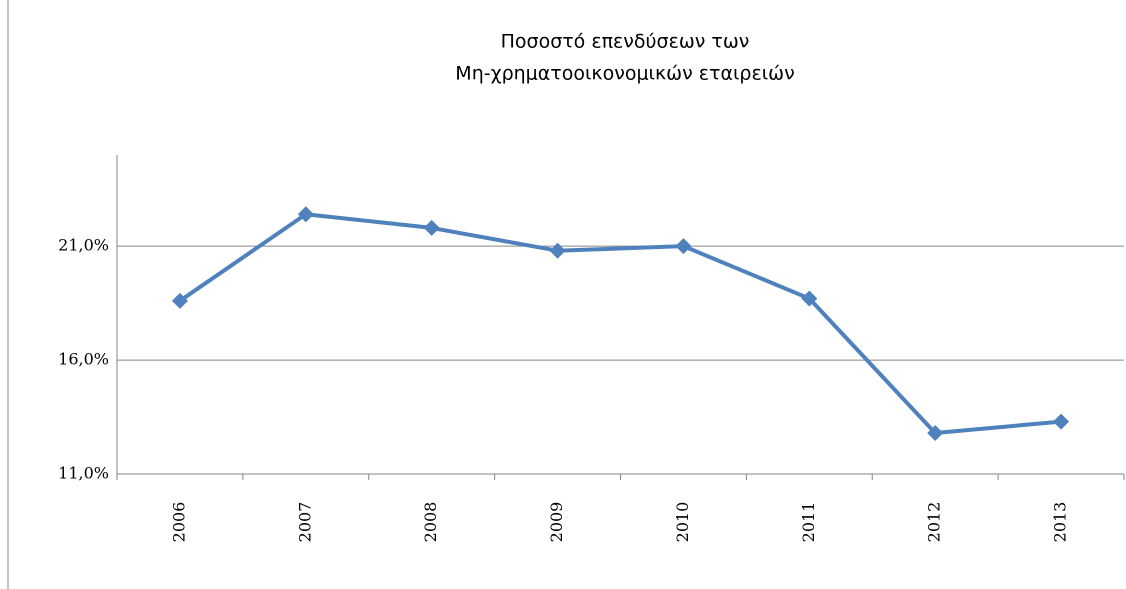 The image size is (1126, 589). I want to click on x-tick-label: 2012, so click(934, 522).